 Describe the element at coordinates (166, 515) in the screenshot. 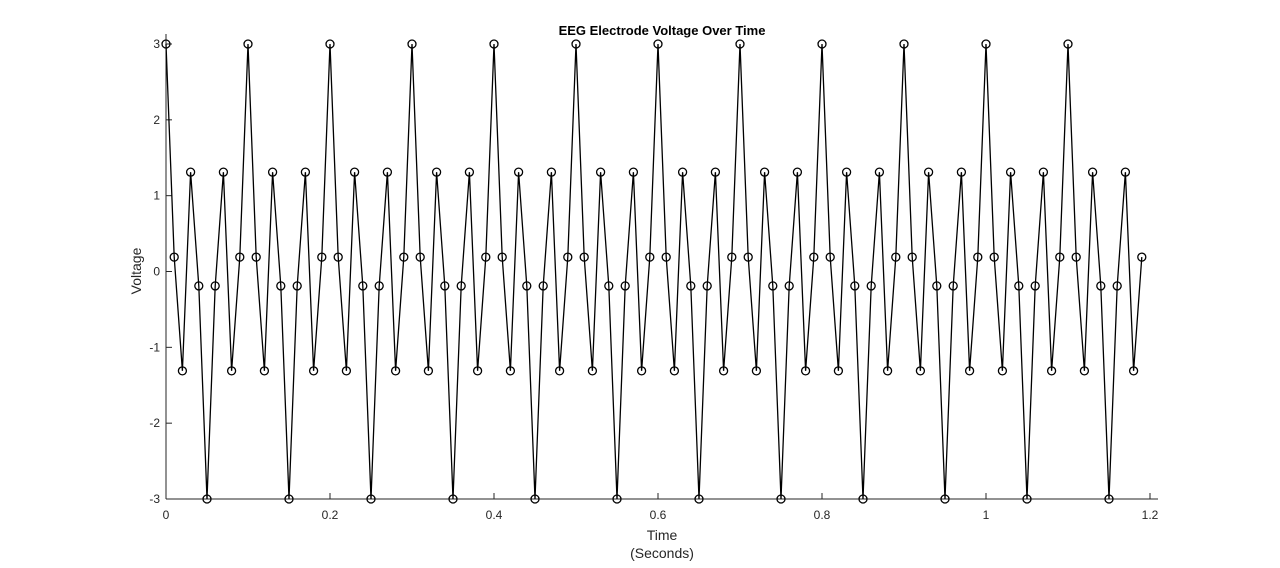

I see `x-tick-label: 0` at that location.